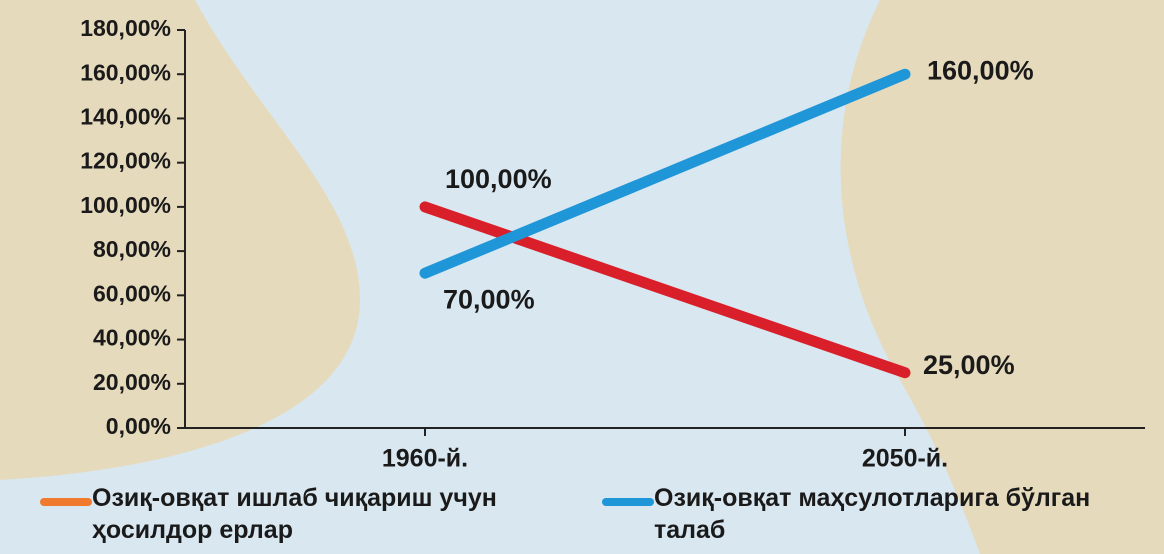  What do you see at coordinates (132, 249) in the screenshot?
I see `y-tick-label: 80,00%` at bounding box center [132, 249].